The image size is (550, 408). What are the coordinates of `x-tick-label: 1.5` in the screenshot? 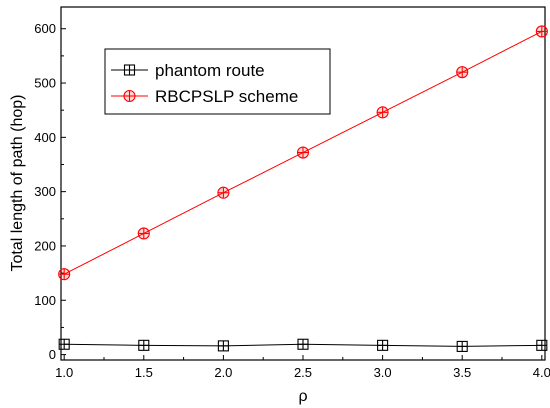 It's located at (144, 372).